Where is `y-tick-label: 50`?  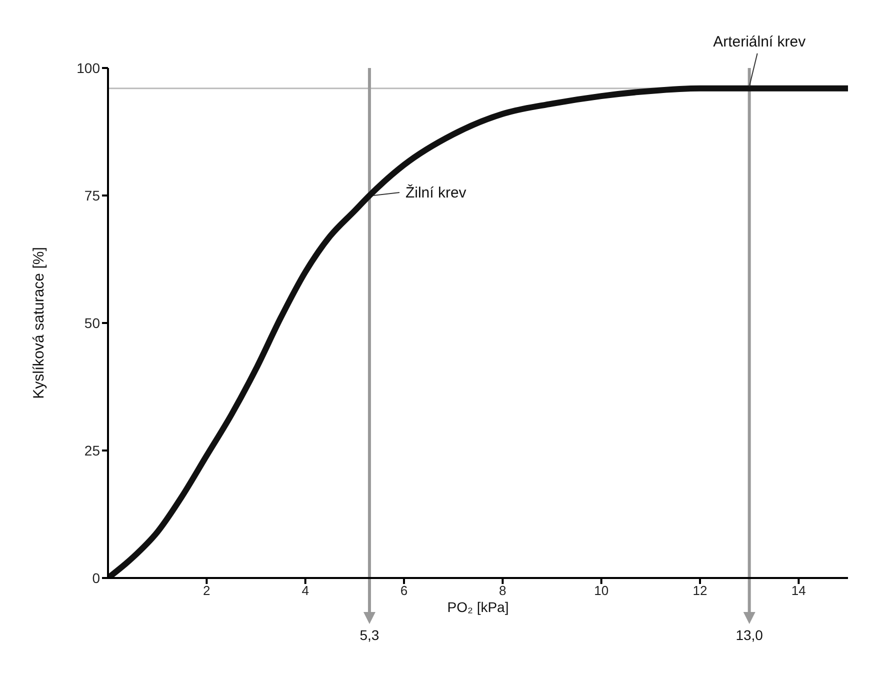 y-tick-label: 50 is located at coordinates (92, 322).